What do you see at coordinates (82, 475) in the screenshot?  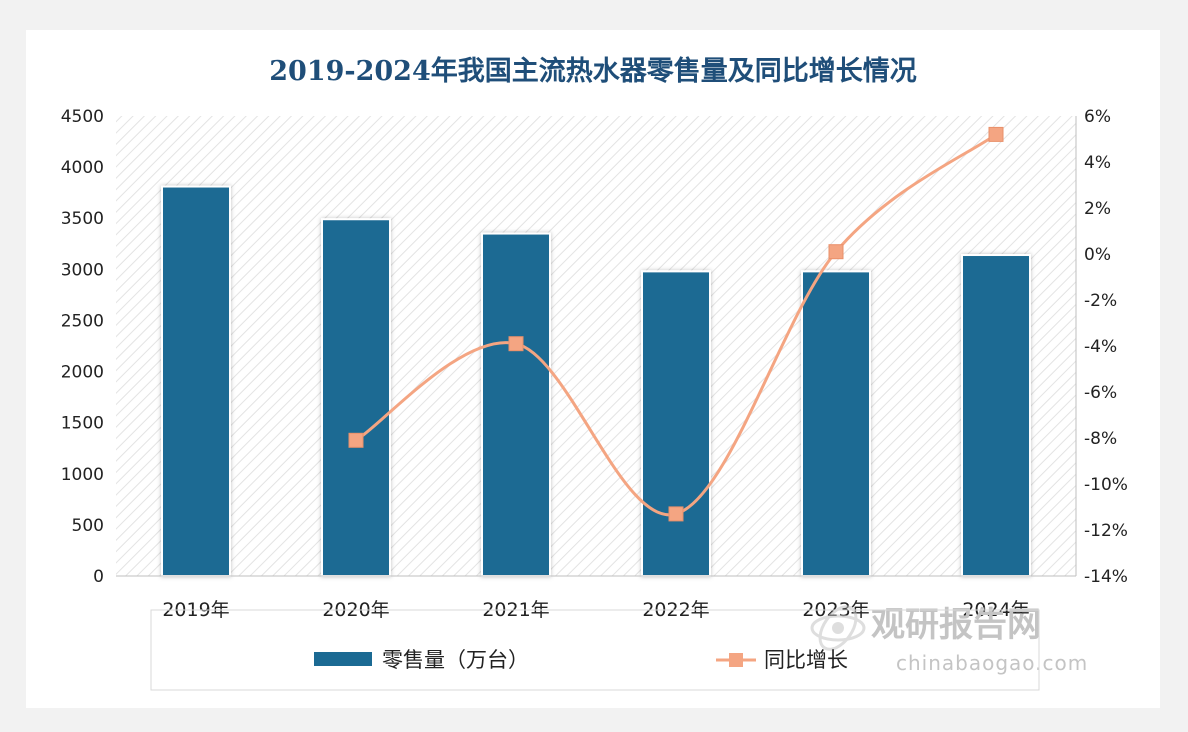 I see `y-left-tick-label: 1000` at bounding box center [82, 475].